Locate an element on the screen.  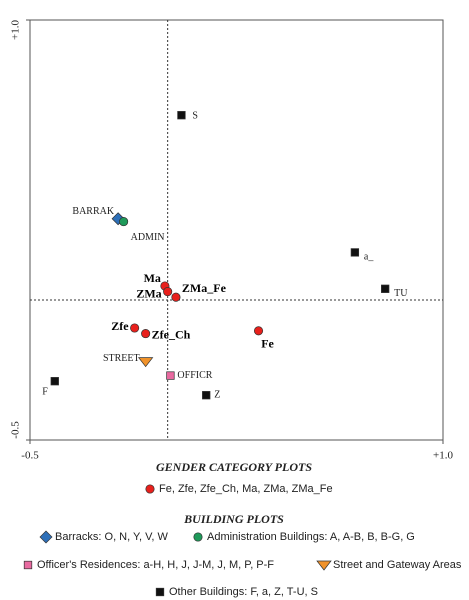
legend-label: Other Buildings: F, a, Z, T-U, S is located at coordinates (243, 592).